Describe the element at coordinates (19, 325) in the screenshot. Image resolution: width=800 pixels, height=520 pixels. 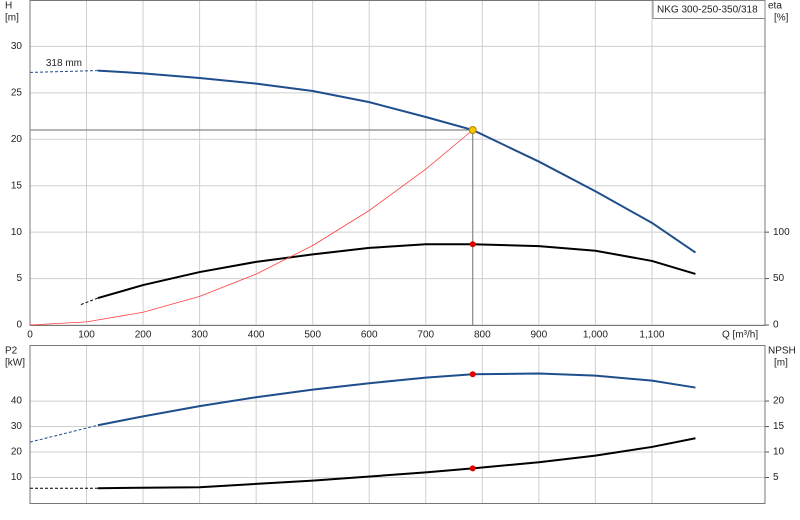
I see `y-tick-label: 0` at that location.